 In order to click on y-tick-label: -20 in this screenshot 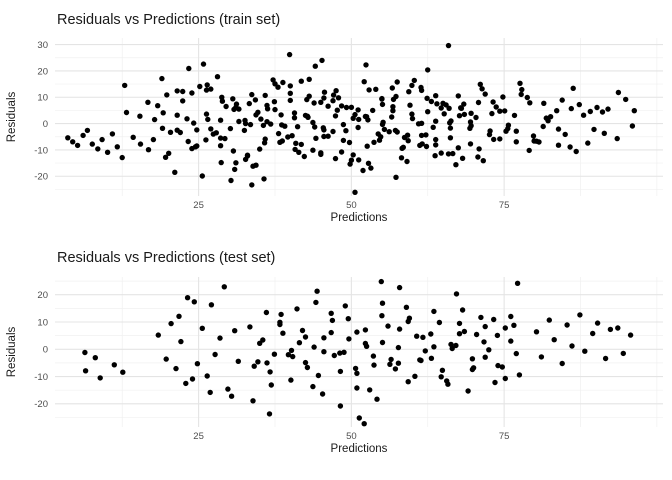, I will do `click(41, 177)`.